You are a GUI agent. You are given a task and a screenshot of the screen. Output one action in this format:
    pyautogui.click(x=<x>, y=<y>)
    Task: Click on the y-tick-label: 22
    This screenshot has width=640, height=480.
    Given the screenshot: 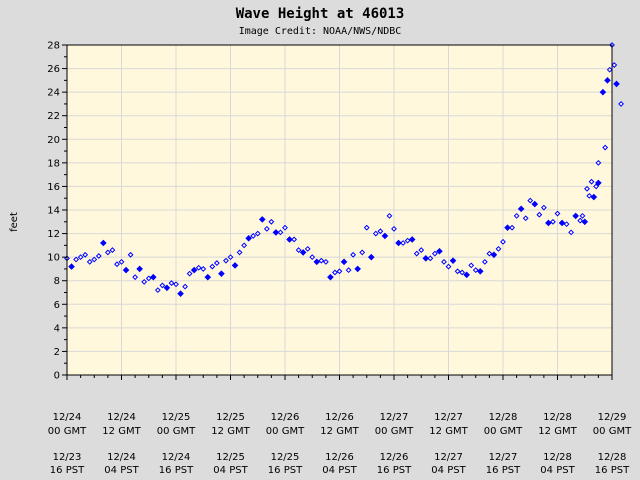 What is the action you would take?
    pyautogui.click(x=53, y=116)
    